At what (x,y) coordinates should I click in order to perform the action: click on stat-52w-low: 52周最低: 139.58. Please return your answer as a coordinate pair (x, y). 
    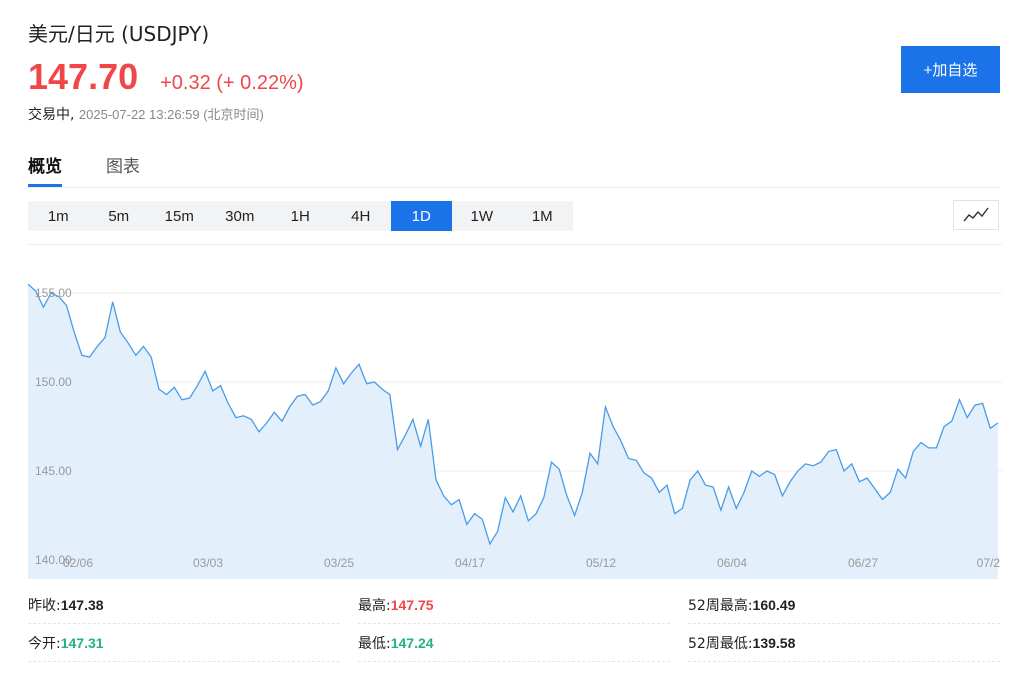
    Looking at the image, I should click on (844, 643).